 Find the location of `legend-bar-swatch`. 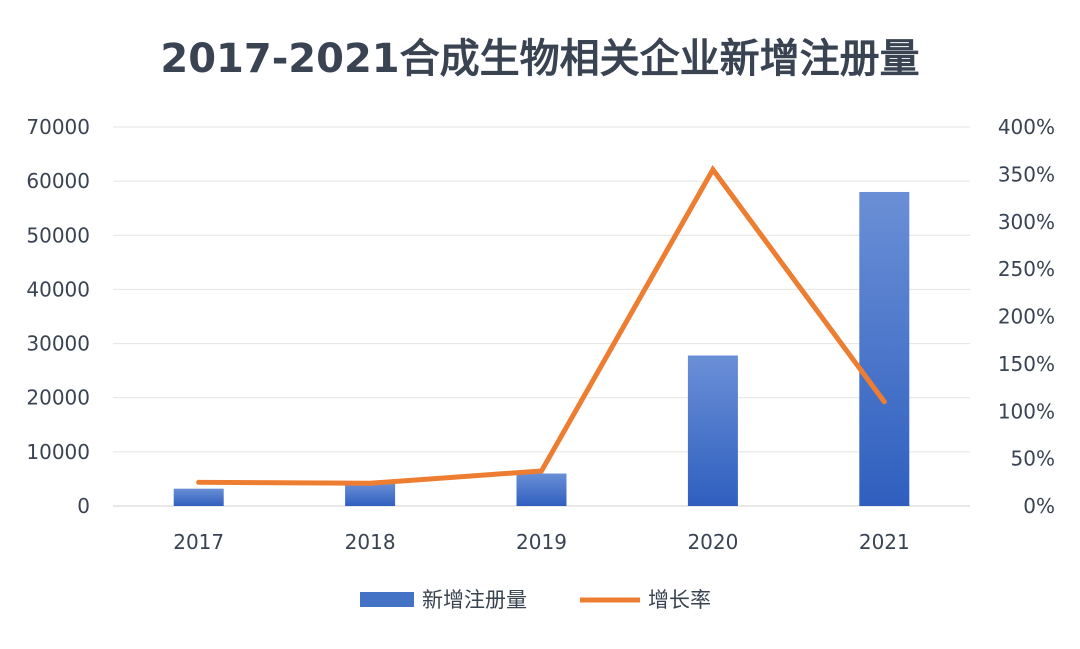

legend-bar-swatch is located at coordinates (387, 599).